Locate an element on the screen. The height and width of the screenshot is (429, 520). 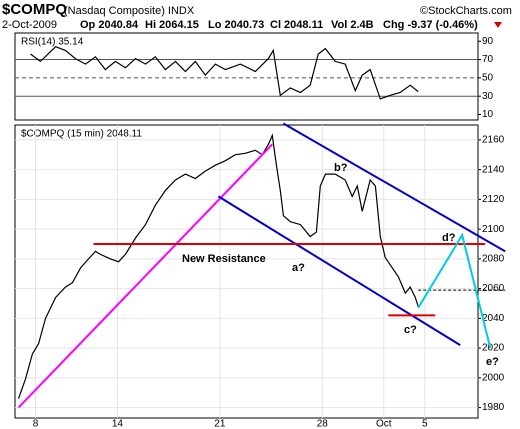
y-tick-label: 10 is located at coordinates (488, 114).